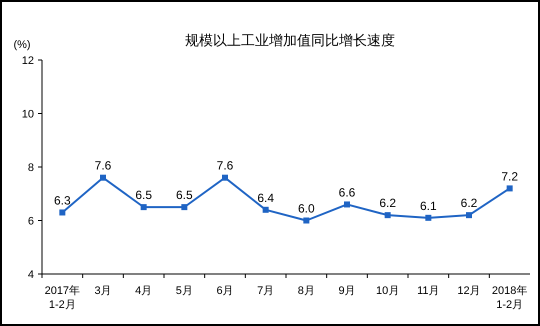 This screenshot has height=326, width=540. I want to click on y-tick-label: 6, so click(31, 222).